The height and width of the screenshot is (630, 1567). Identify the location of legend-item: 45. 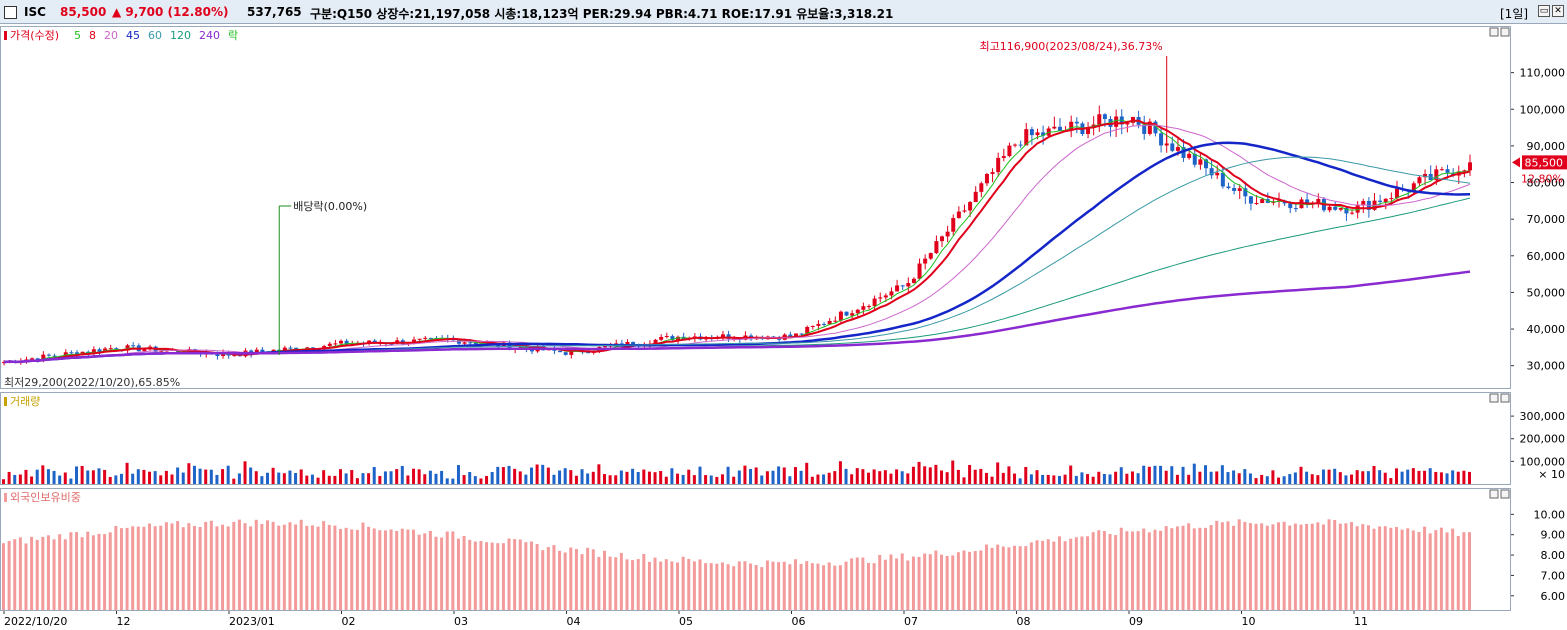
(133, 35).